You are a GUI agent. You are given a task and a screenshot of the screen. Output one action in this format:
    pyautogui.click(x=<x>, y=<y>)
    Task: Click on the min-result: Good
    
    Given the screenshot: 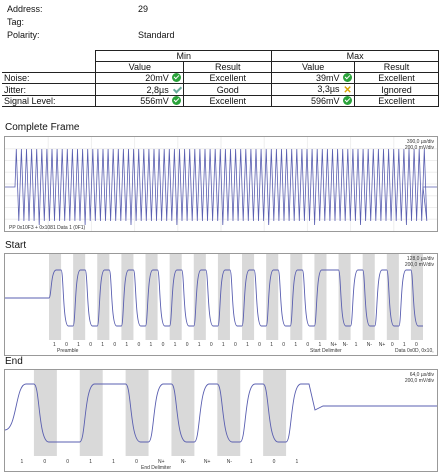 What is the action you would take?
    pyautogui.click(x=228, y=89)
    